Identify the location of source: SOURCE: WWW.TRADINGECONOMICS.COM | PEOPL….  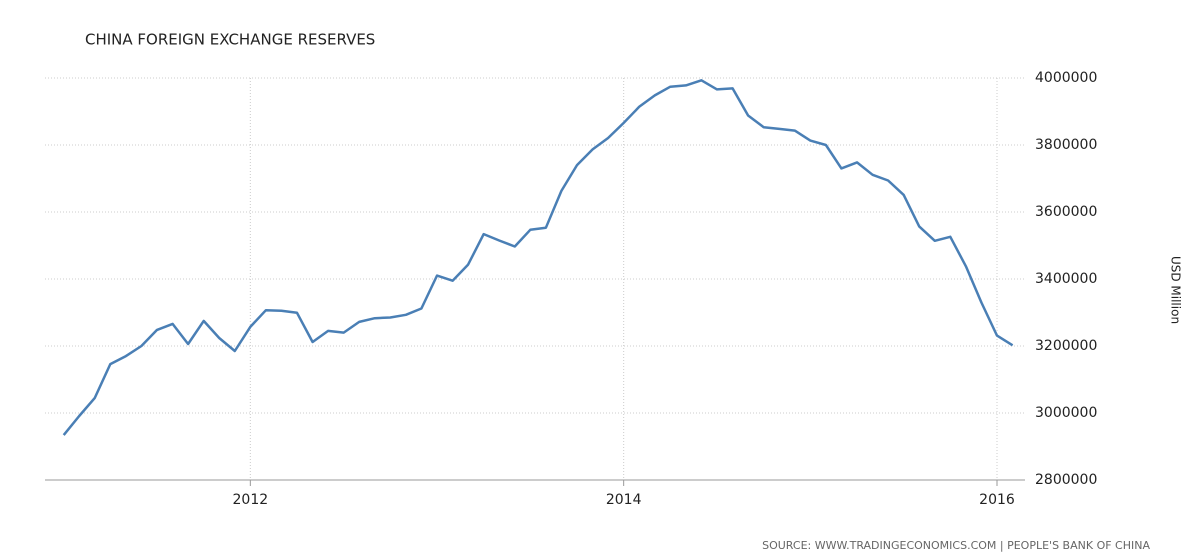
(956, 545).